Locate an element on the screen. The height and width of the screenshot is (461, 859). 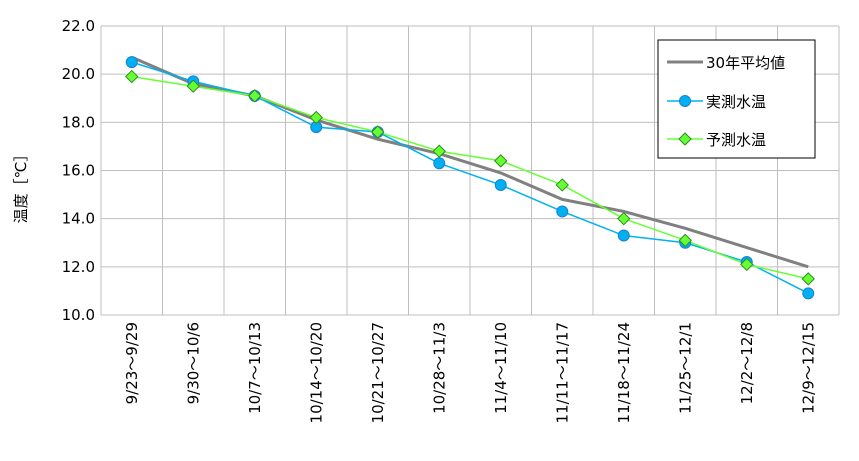
y-tick-label: 20.0 is located at coordinates (78, 74).